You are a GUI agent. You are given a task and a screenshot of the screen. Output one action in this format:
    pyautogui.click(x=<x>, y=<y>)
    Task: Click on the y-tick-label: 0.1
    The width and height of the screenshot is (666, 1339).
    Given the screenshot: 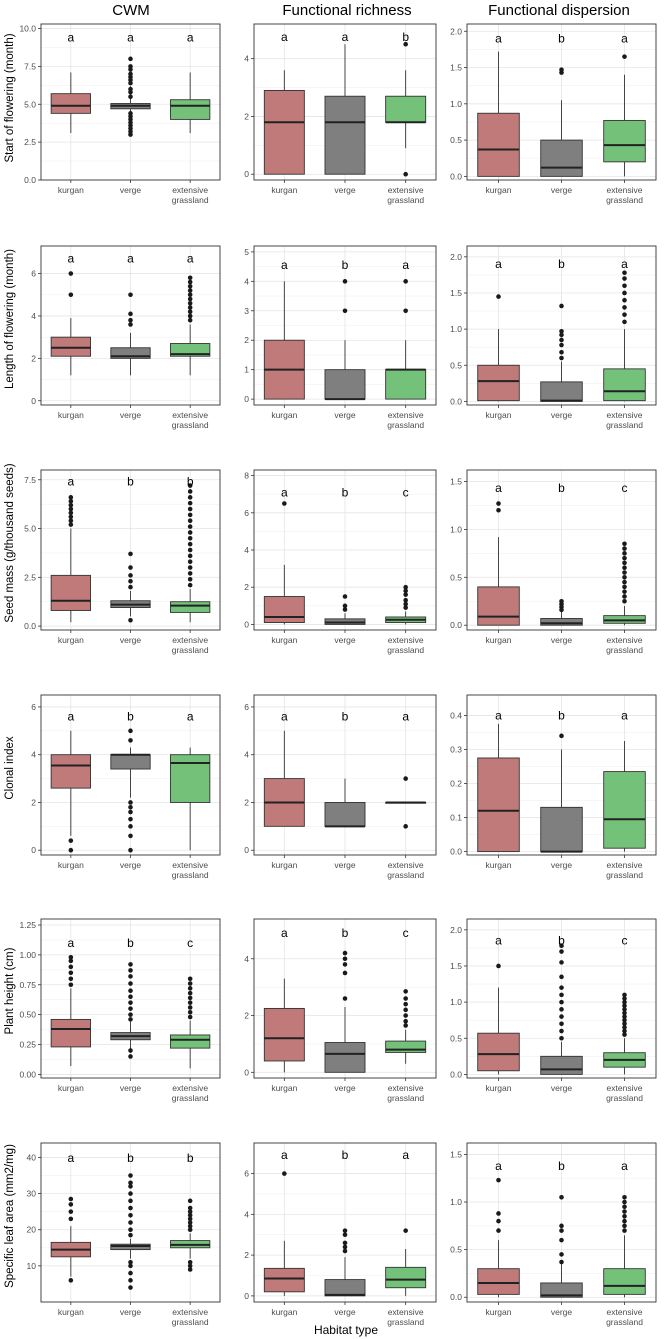 What is the action you would take?
    pyautogui.click(x=456, y=818)
    